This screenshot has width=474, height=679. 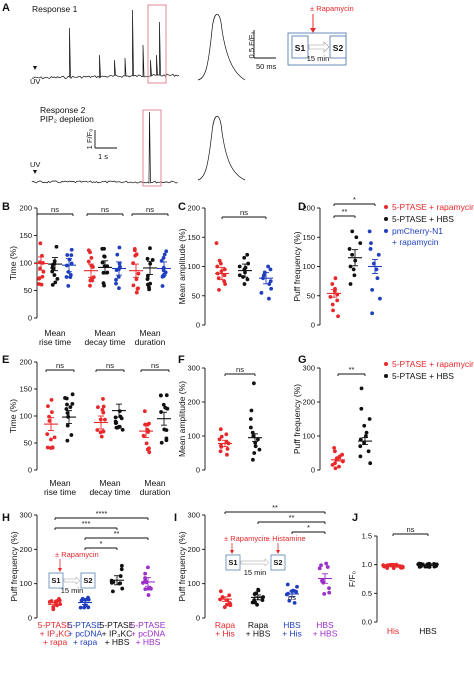 What do you see at coordinates (308, 368) in the screenshot?
I see `panel-g-y-tick-label: 300` at bounding box center [308, 368].